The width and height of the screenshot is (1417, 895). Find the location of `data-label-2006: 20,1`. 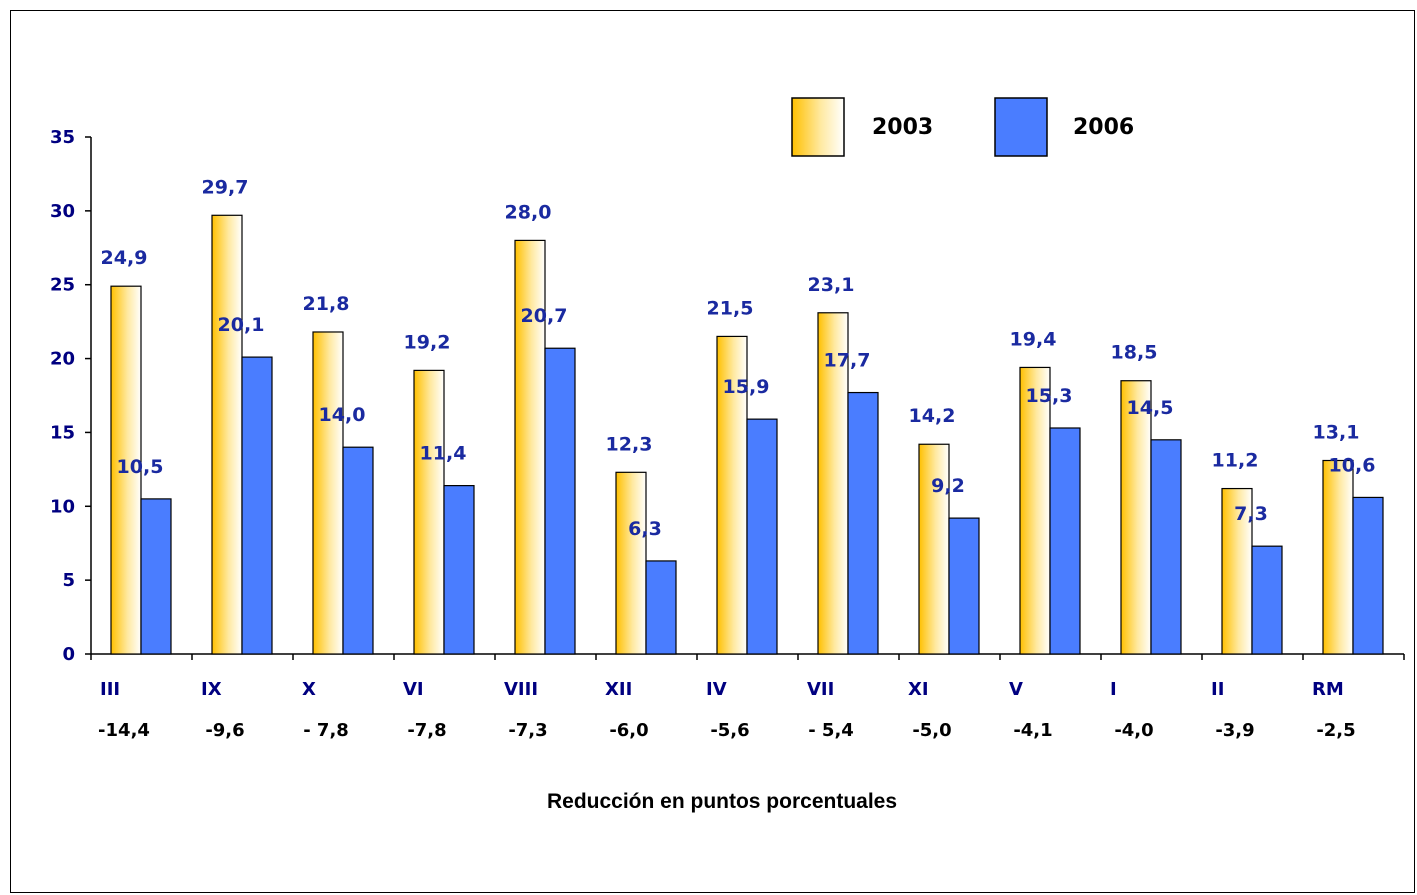

data-label-2006: 20,1 is located at coordinates (241, 325).